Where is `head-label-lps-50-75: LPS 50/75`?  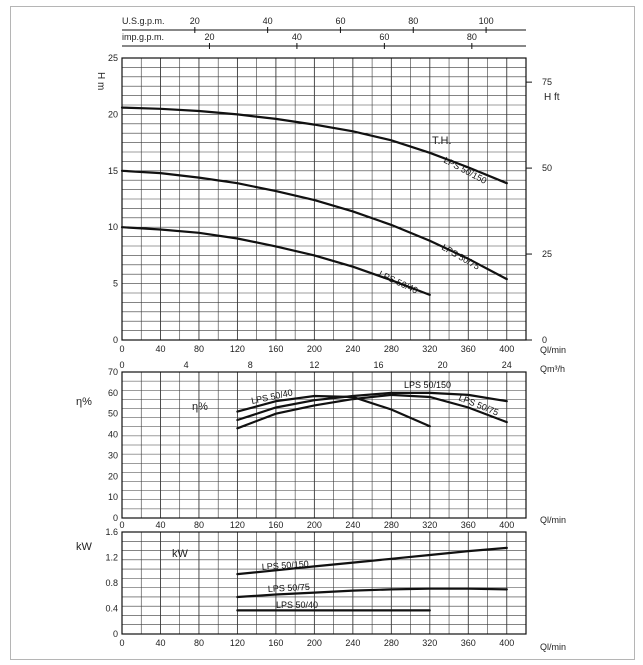
head-label-lps-50-75: LPS 50/75 is located at coordinates (460, 257).